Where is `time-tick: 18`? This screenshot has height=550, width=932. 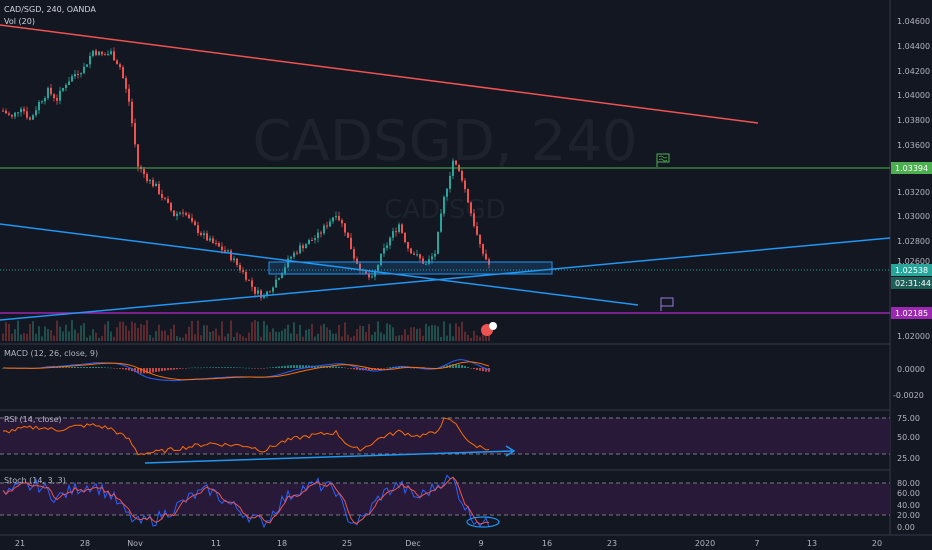 time-tick: 18 is located at coordinates (282, 543).